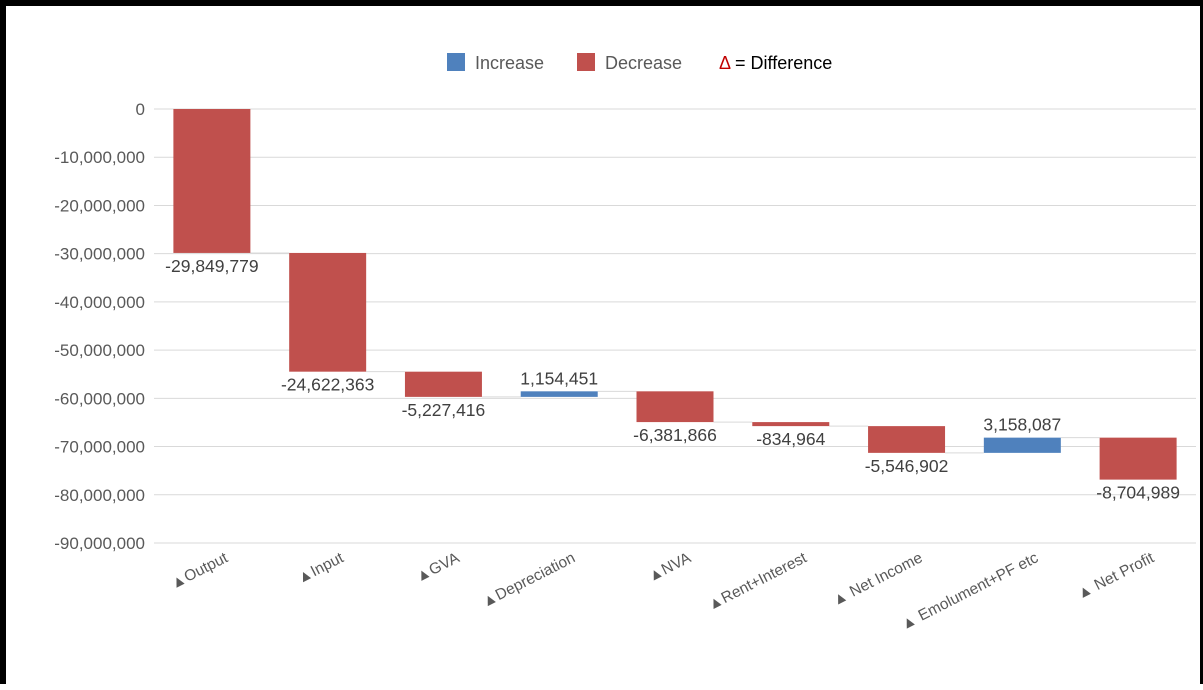  I want to click on y-tick-label: 0, so click(140, 109).